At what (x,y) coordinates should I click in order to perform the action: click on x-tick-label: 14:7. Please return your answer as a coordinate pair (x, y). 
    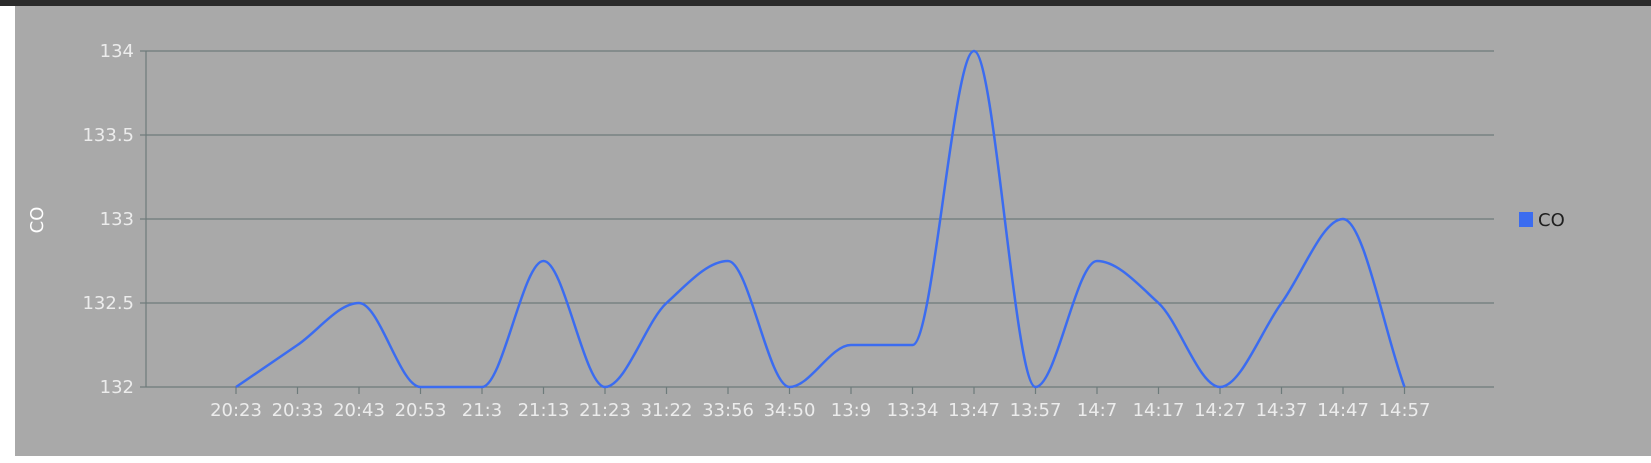
    Looking at the image, I should click on (1097, 410).